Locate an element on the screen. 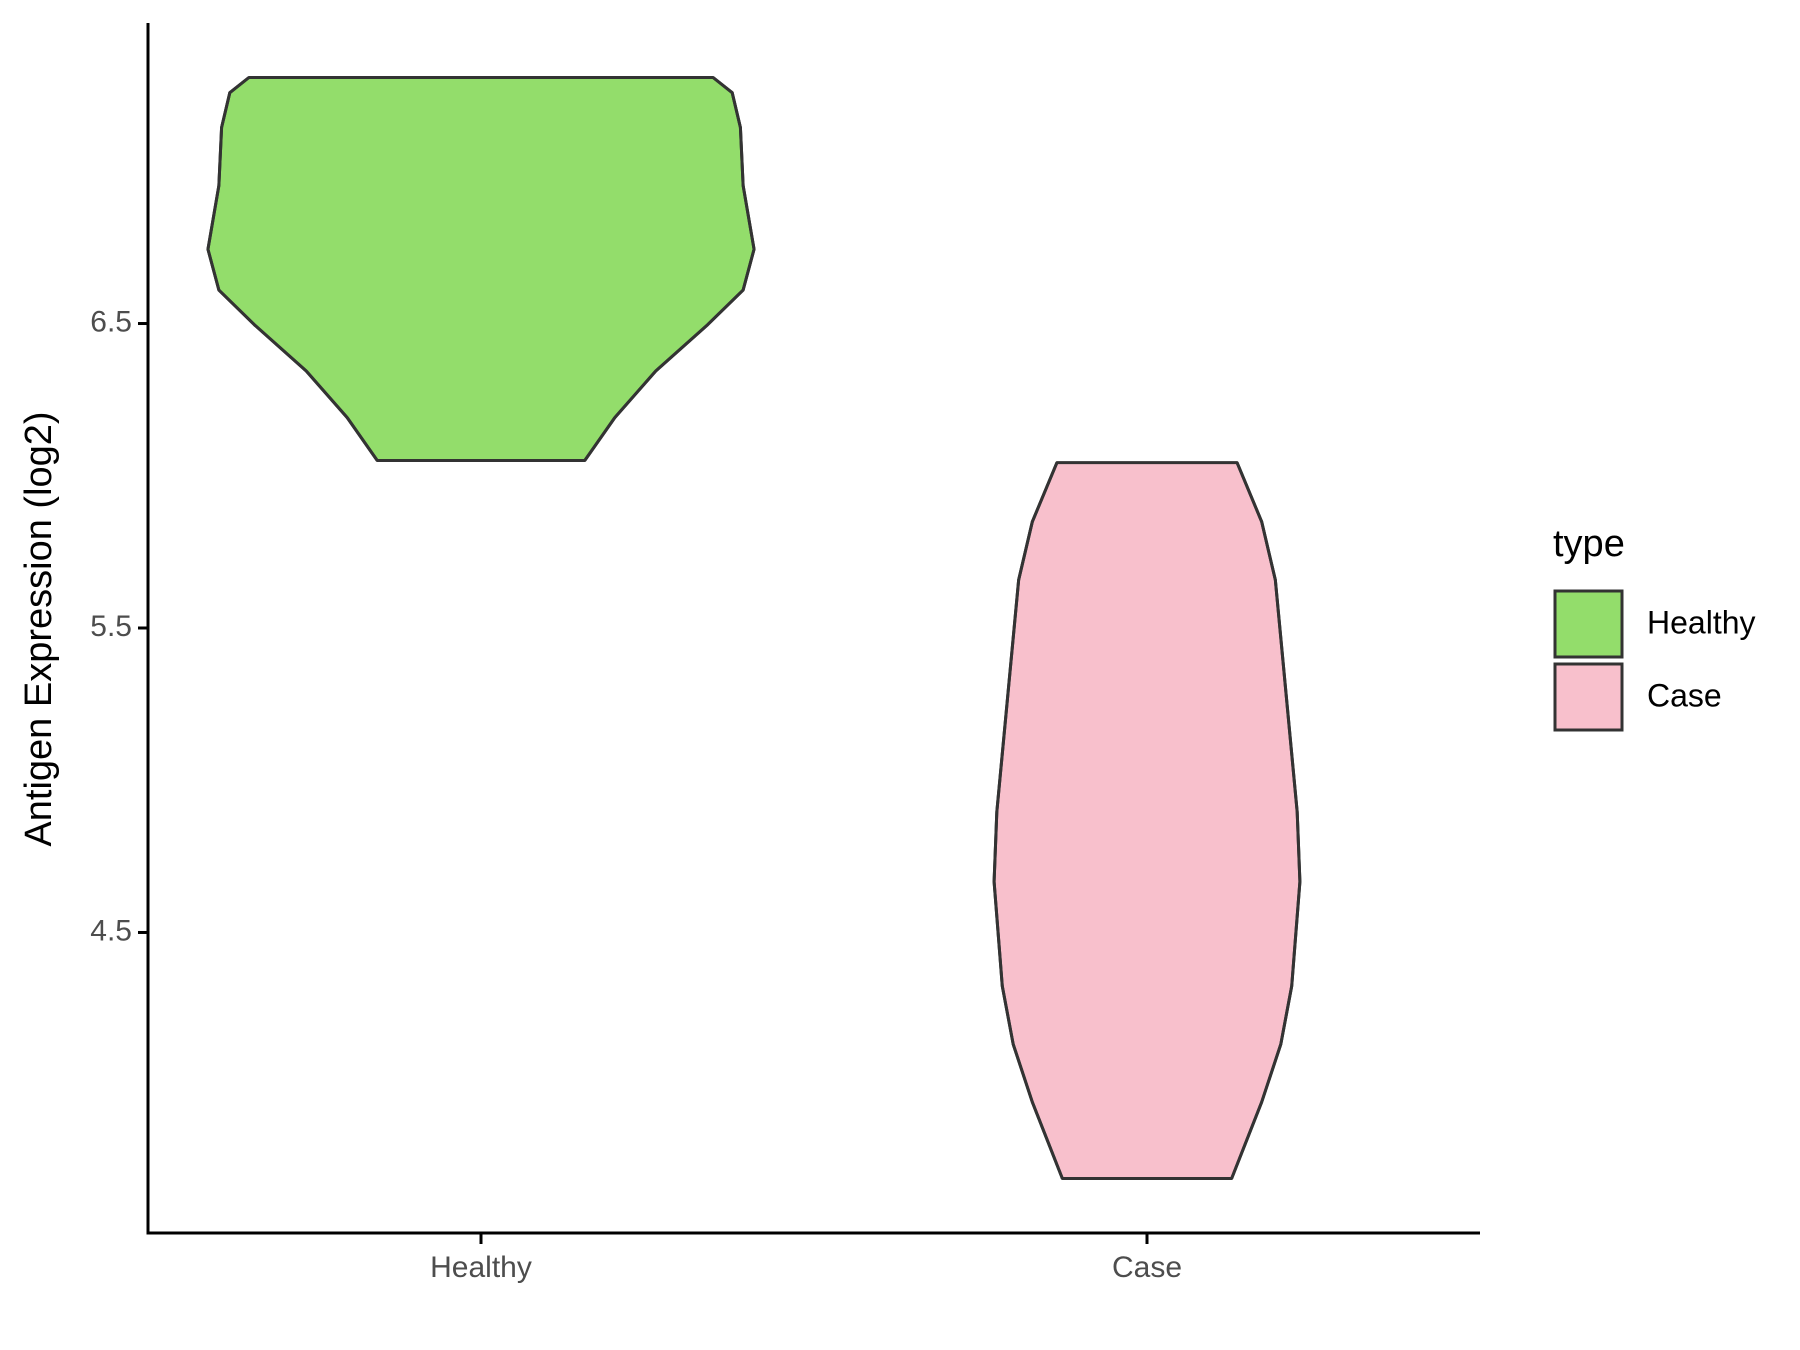 This screenshot has width=1800, height=1350. legend-title: type is located at coordinates (1589, 544).